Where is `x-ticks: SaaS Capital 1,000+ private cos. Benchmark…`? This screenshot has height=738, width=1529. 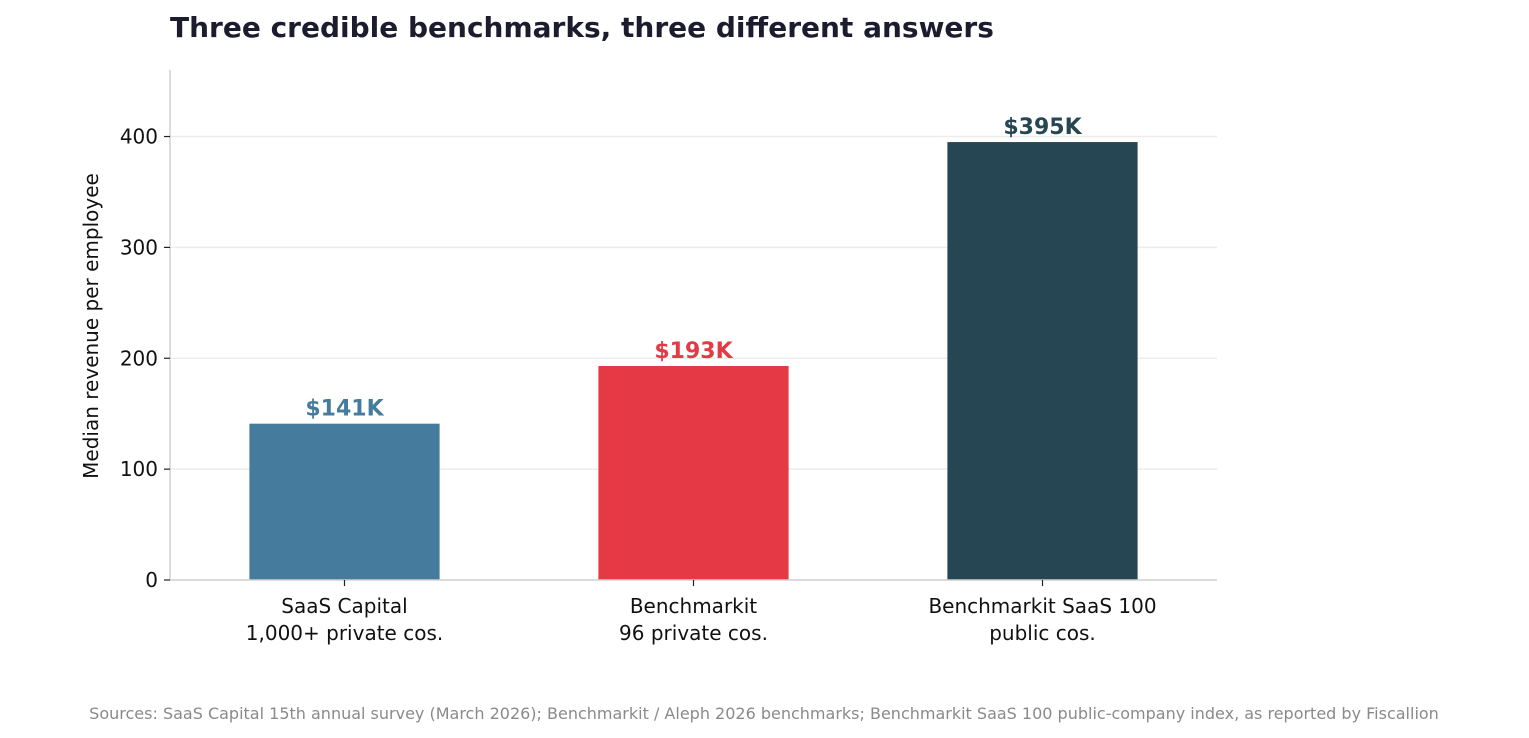 x-ticks: SaaS Capital 1,000+ private cos. Benchmark… is located at coordinates (701, 612).